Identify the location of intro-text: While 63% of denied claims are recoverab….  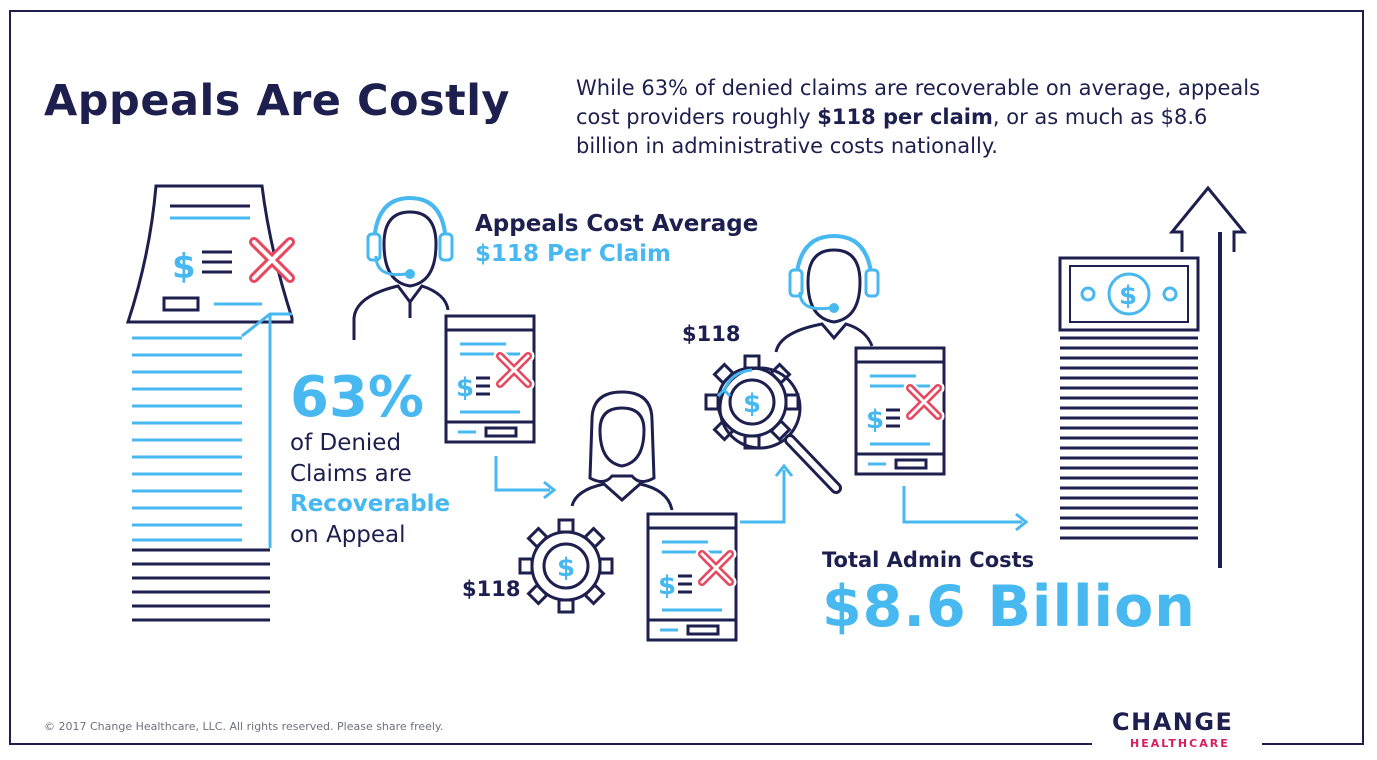
(926, 117).